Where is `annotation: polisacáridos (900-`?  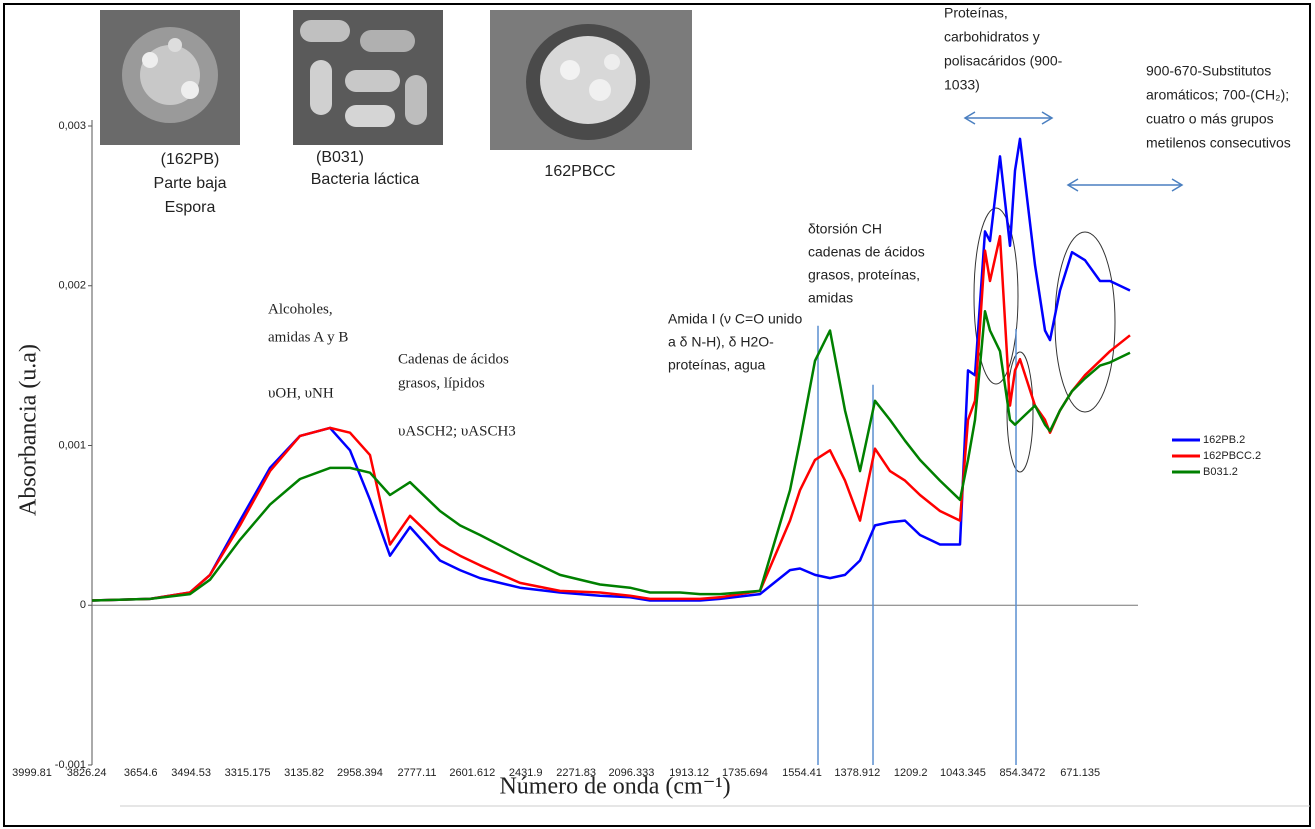
annotation: polisacáridos (900- is located at coordinates (1003, 61).